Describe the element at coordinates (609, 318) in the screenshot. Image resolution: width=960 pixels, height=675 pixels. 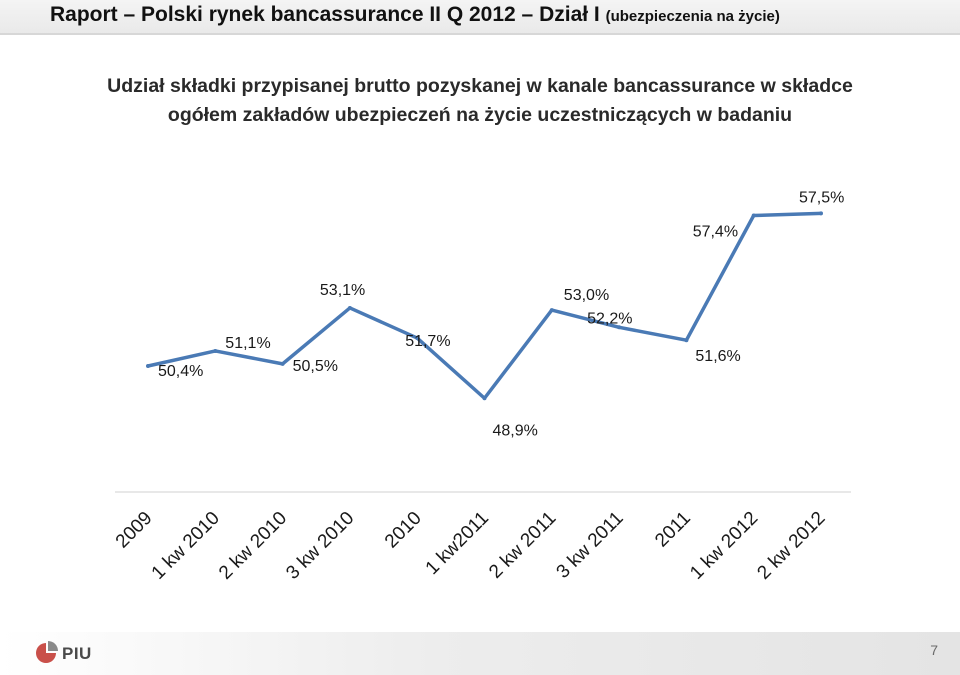
I see `data-label-8: 52,2%` at that location.